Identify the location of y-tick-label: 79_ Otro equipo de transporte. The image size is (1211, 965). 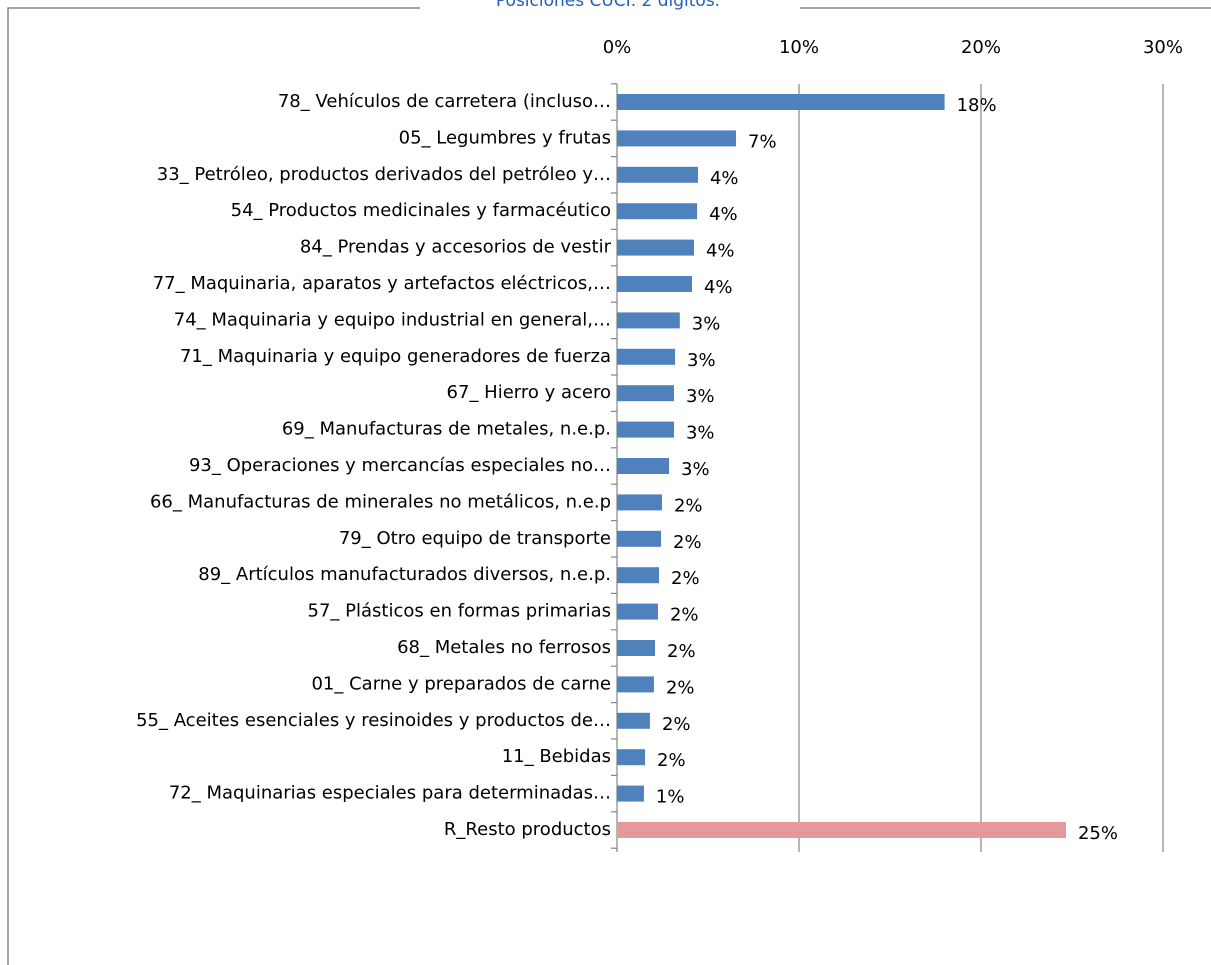
(475, 538).